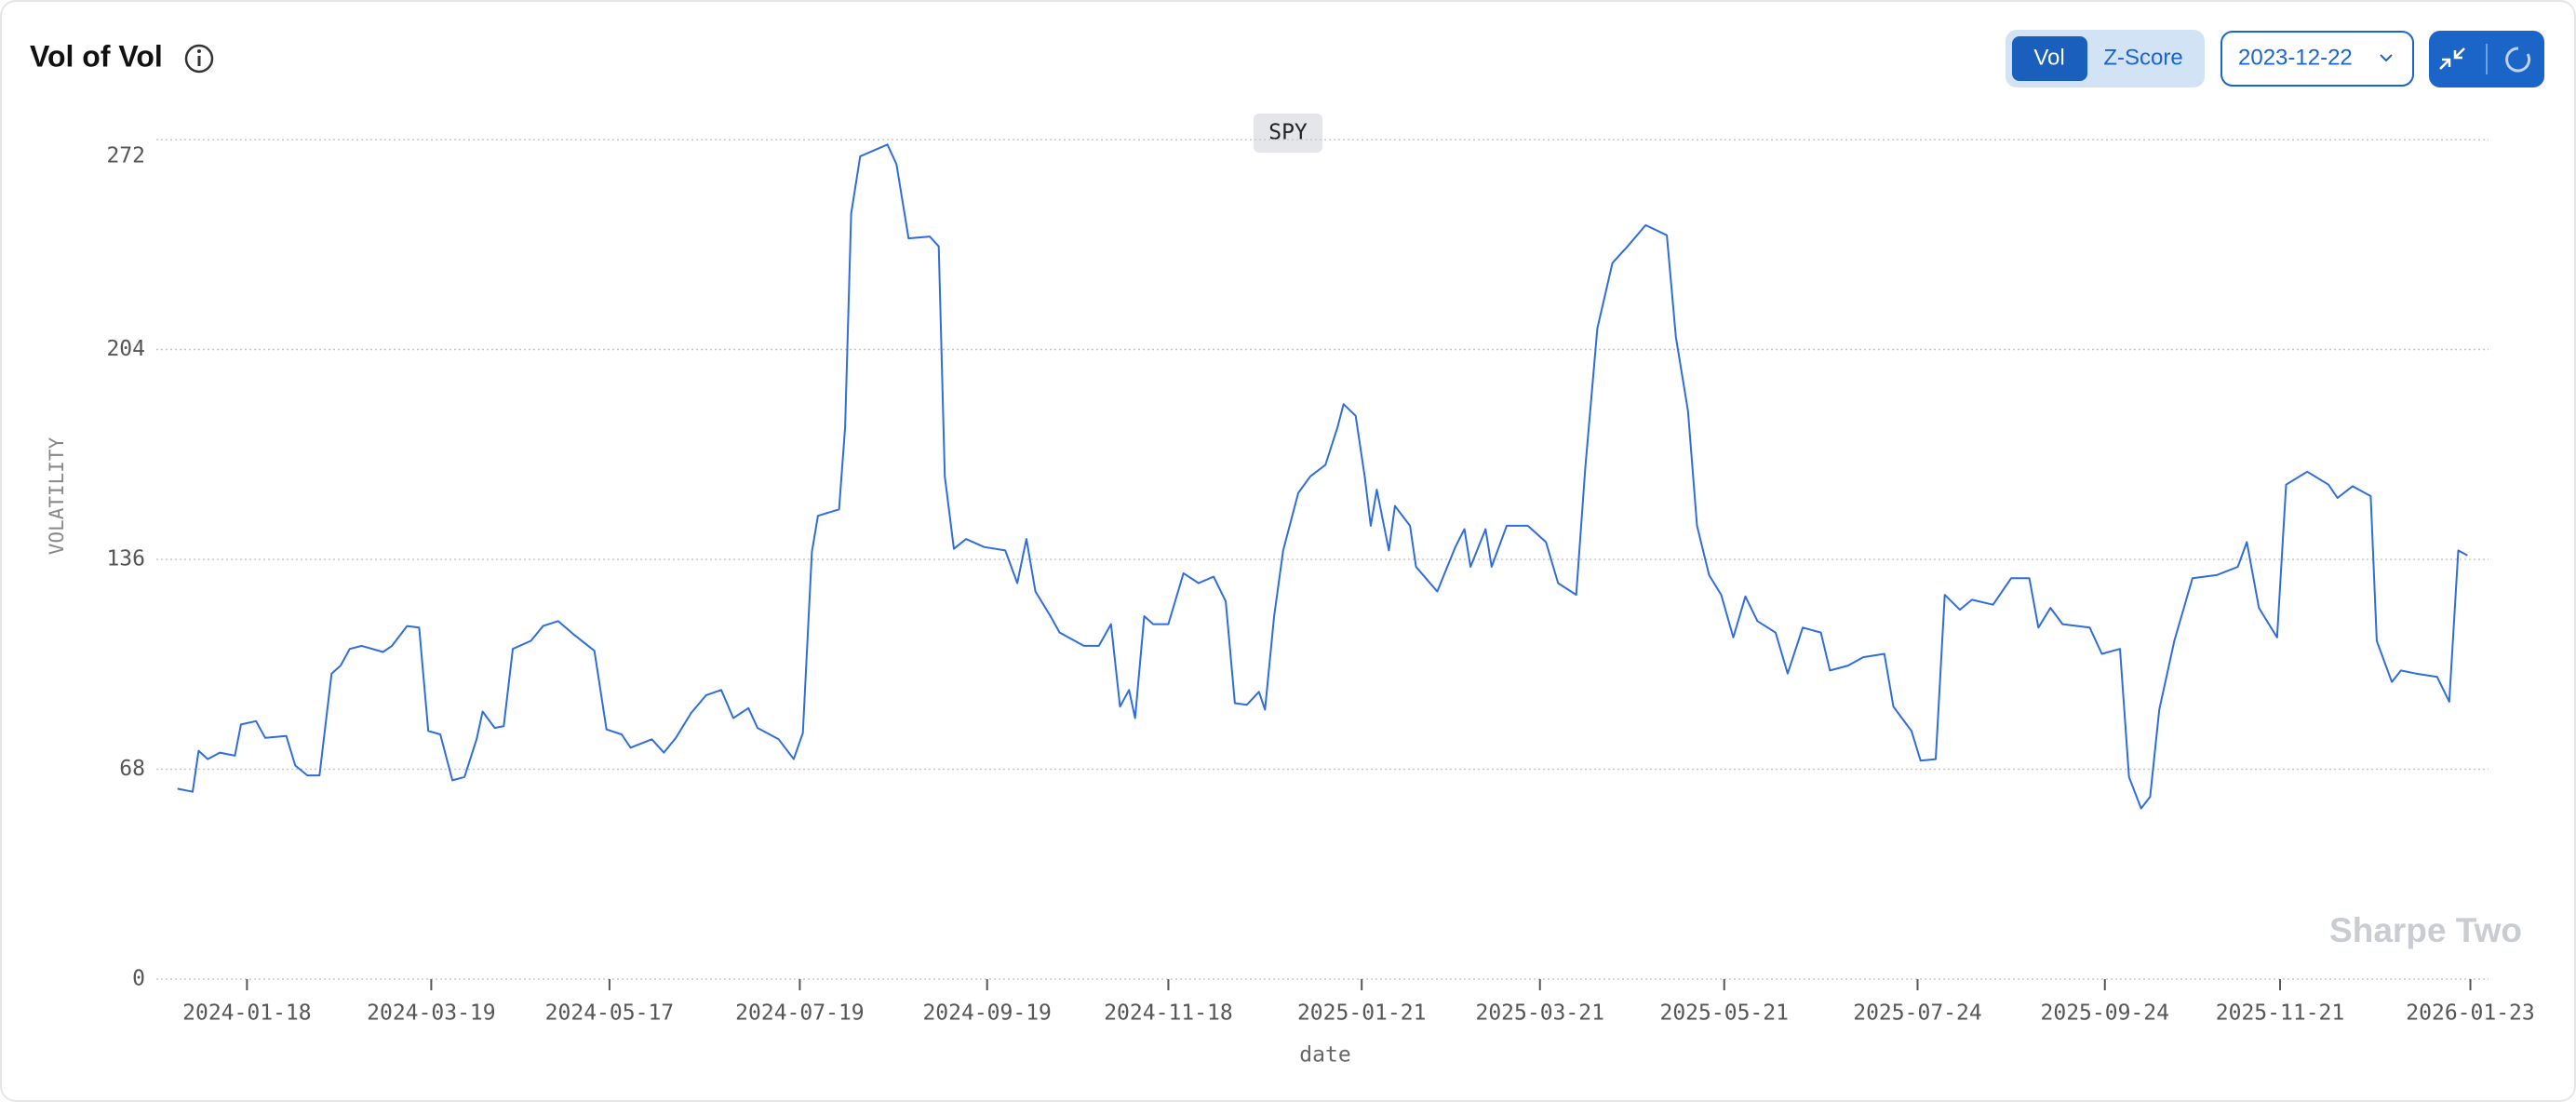  Describe the element at coordinates (799, 1014) in the screenshot. I see `x-tick-label: 2024-07-19` at that location.